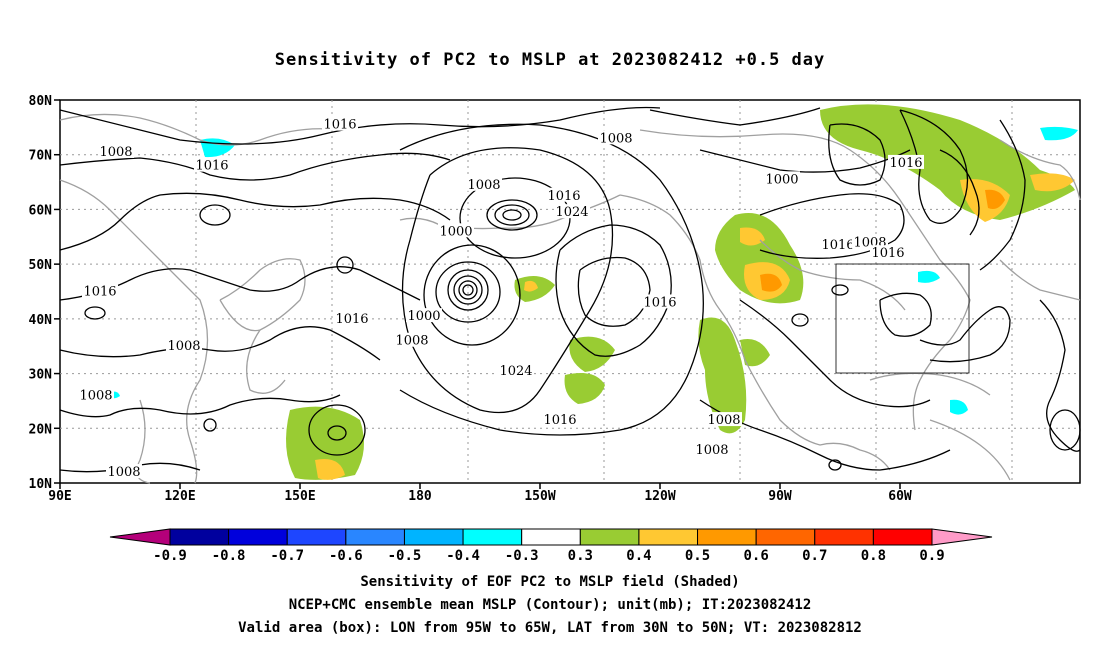 The width and height of the screenshot is (1100, 650). I want to click on lon-label: 90W, so click(780, 496).